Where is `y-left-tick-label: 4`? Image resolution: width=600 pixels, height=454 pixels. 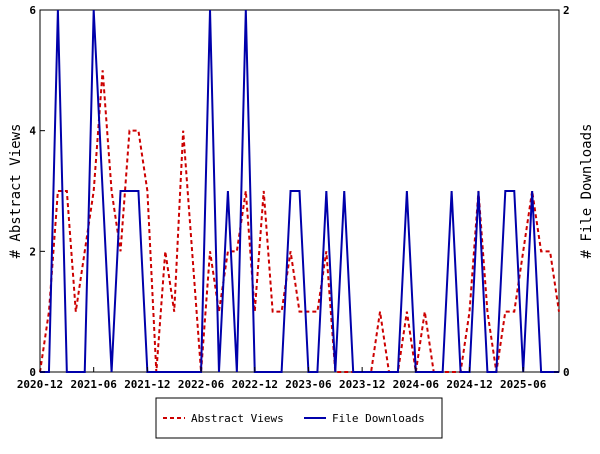 y-left-tick-label: 4 is located at coordinates (32, 131).